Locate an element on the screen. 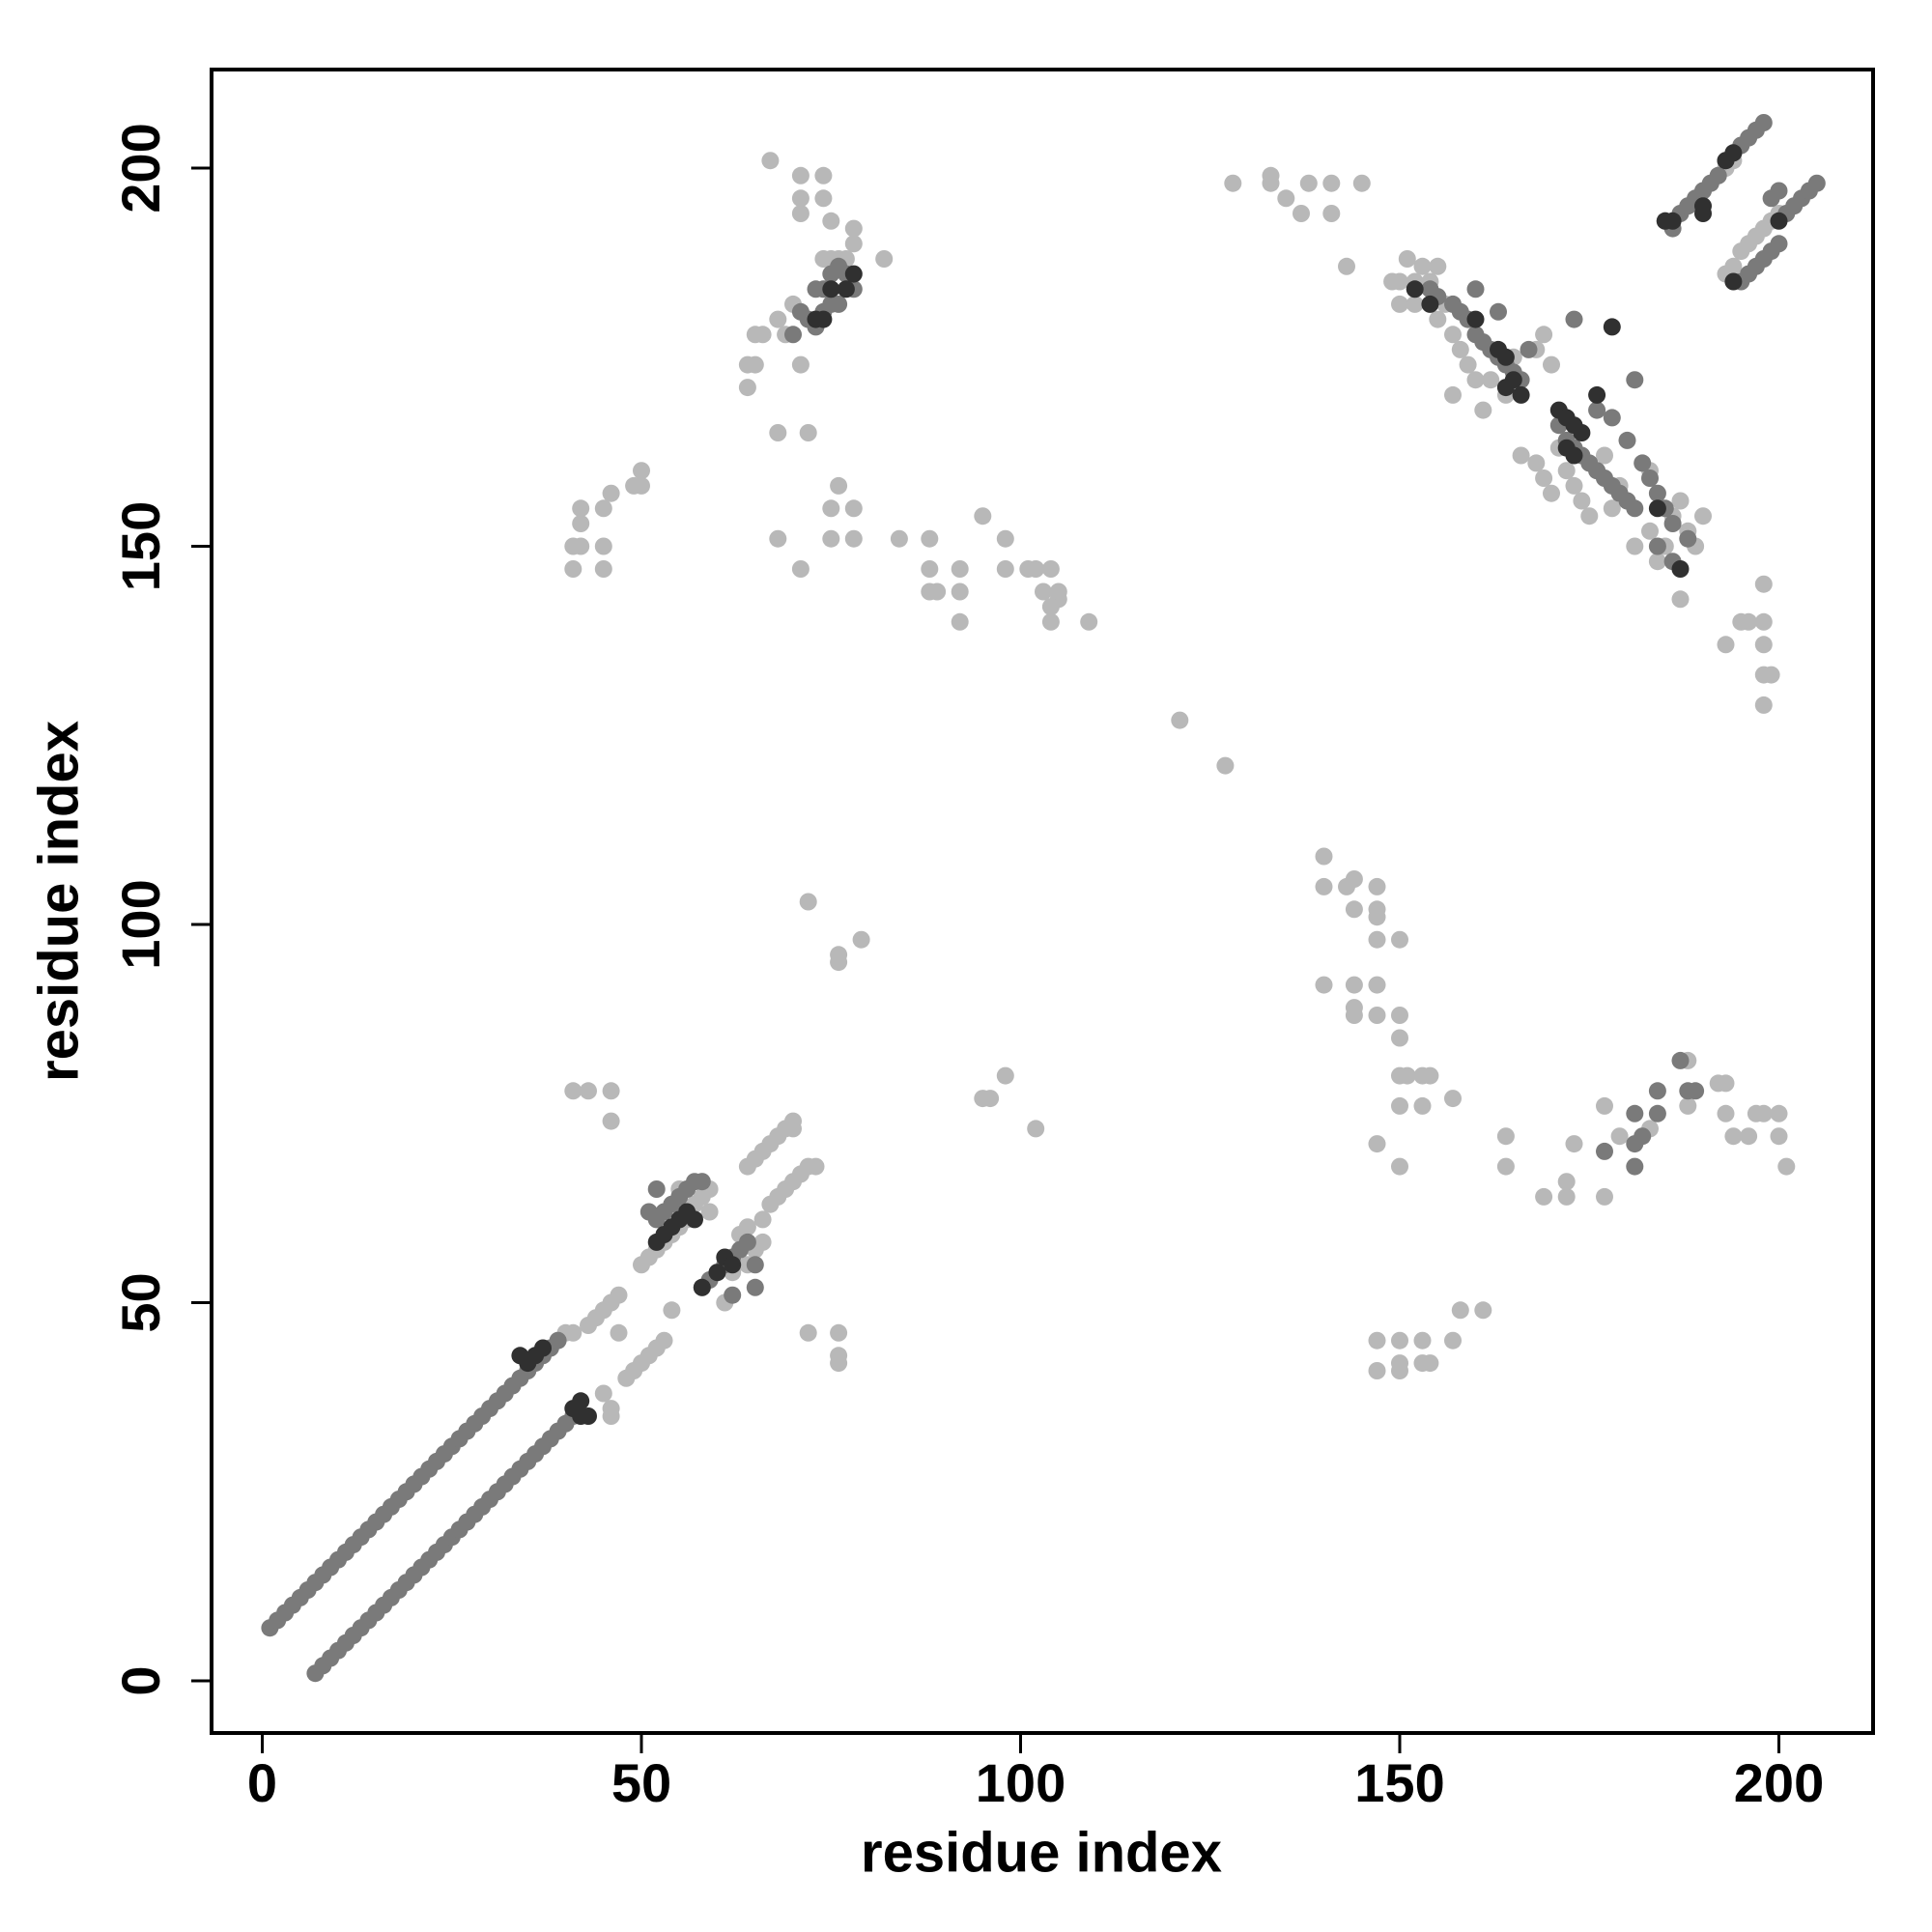  x-axis: 0 50 100 150 200 is located at coordinates (1035, 1773).